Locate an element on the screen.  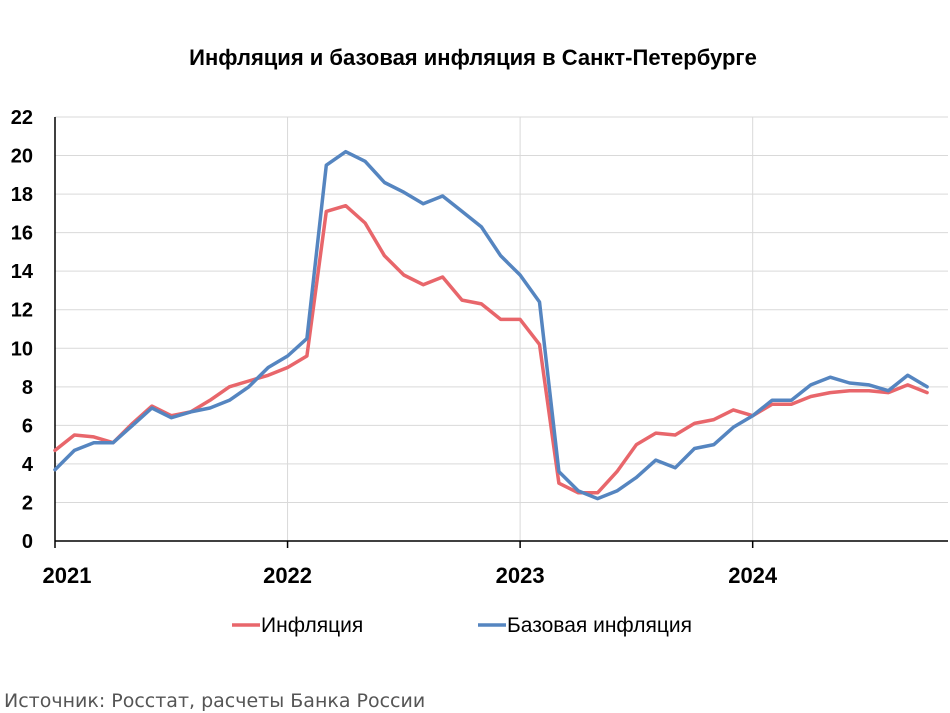
legend: Инфляция Базовая инфляция is located at coordinates (462, 625).